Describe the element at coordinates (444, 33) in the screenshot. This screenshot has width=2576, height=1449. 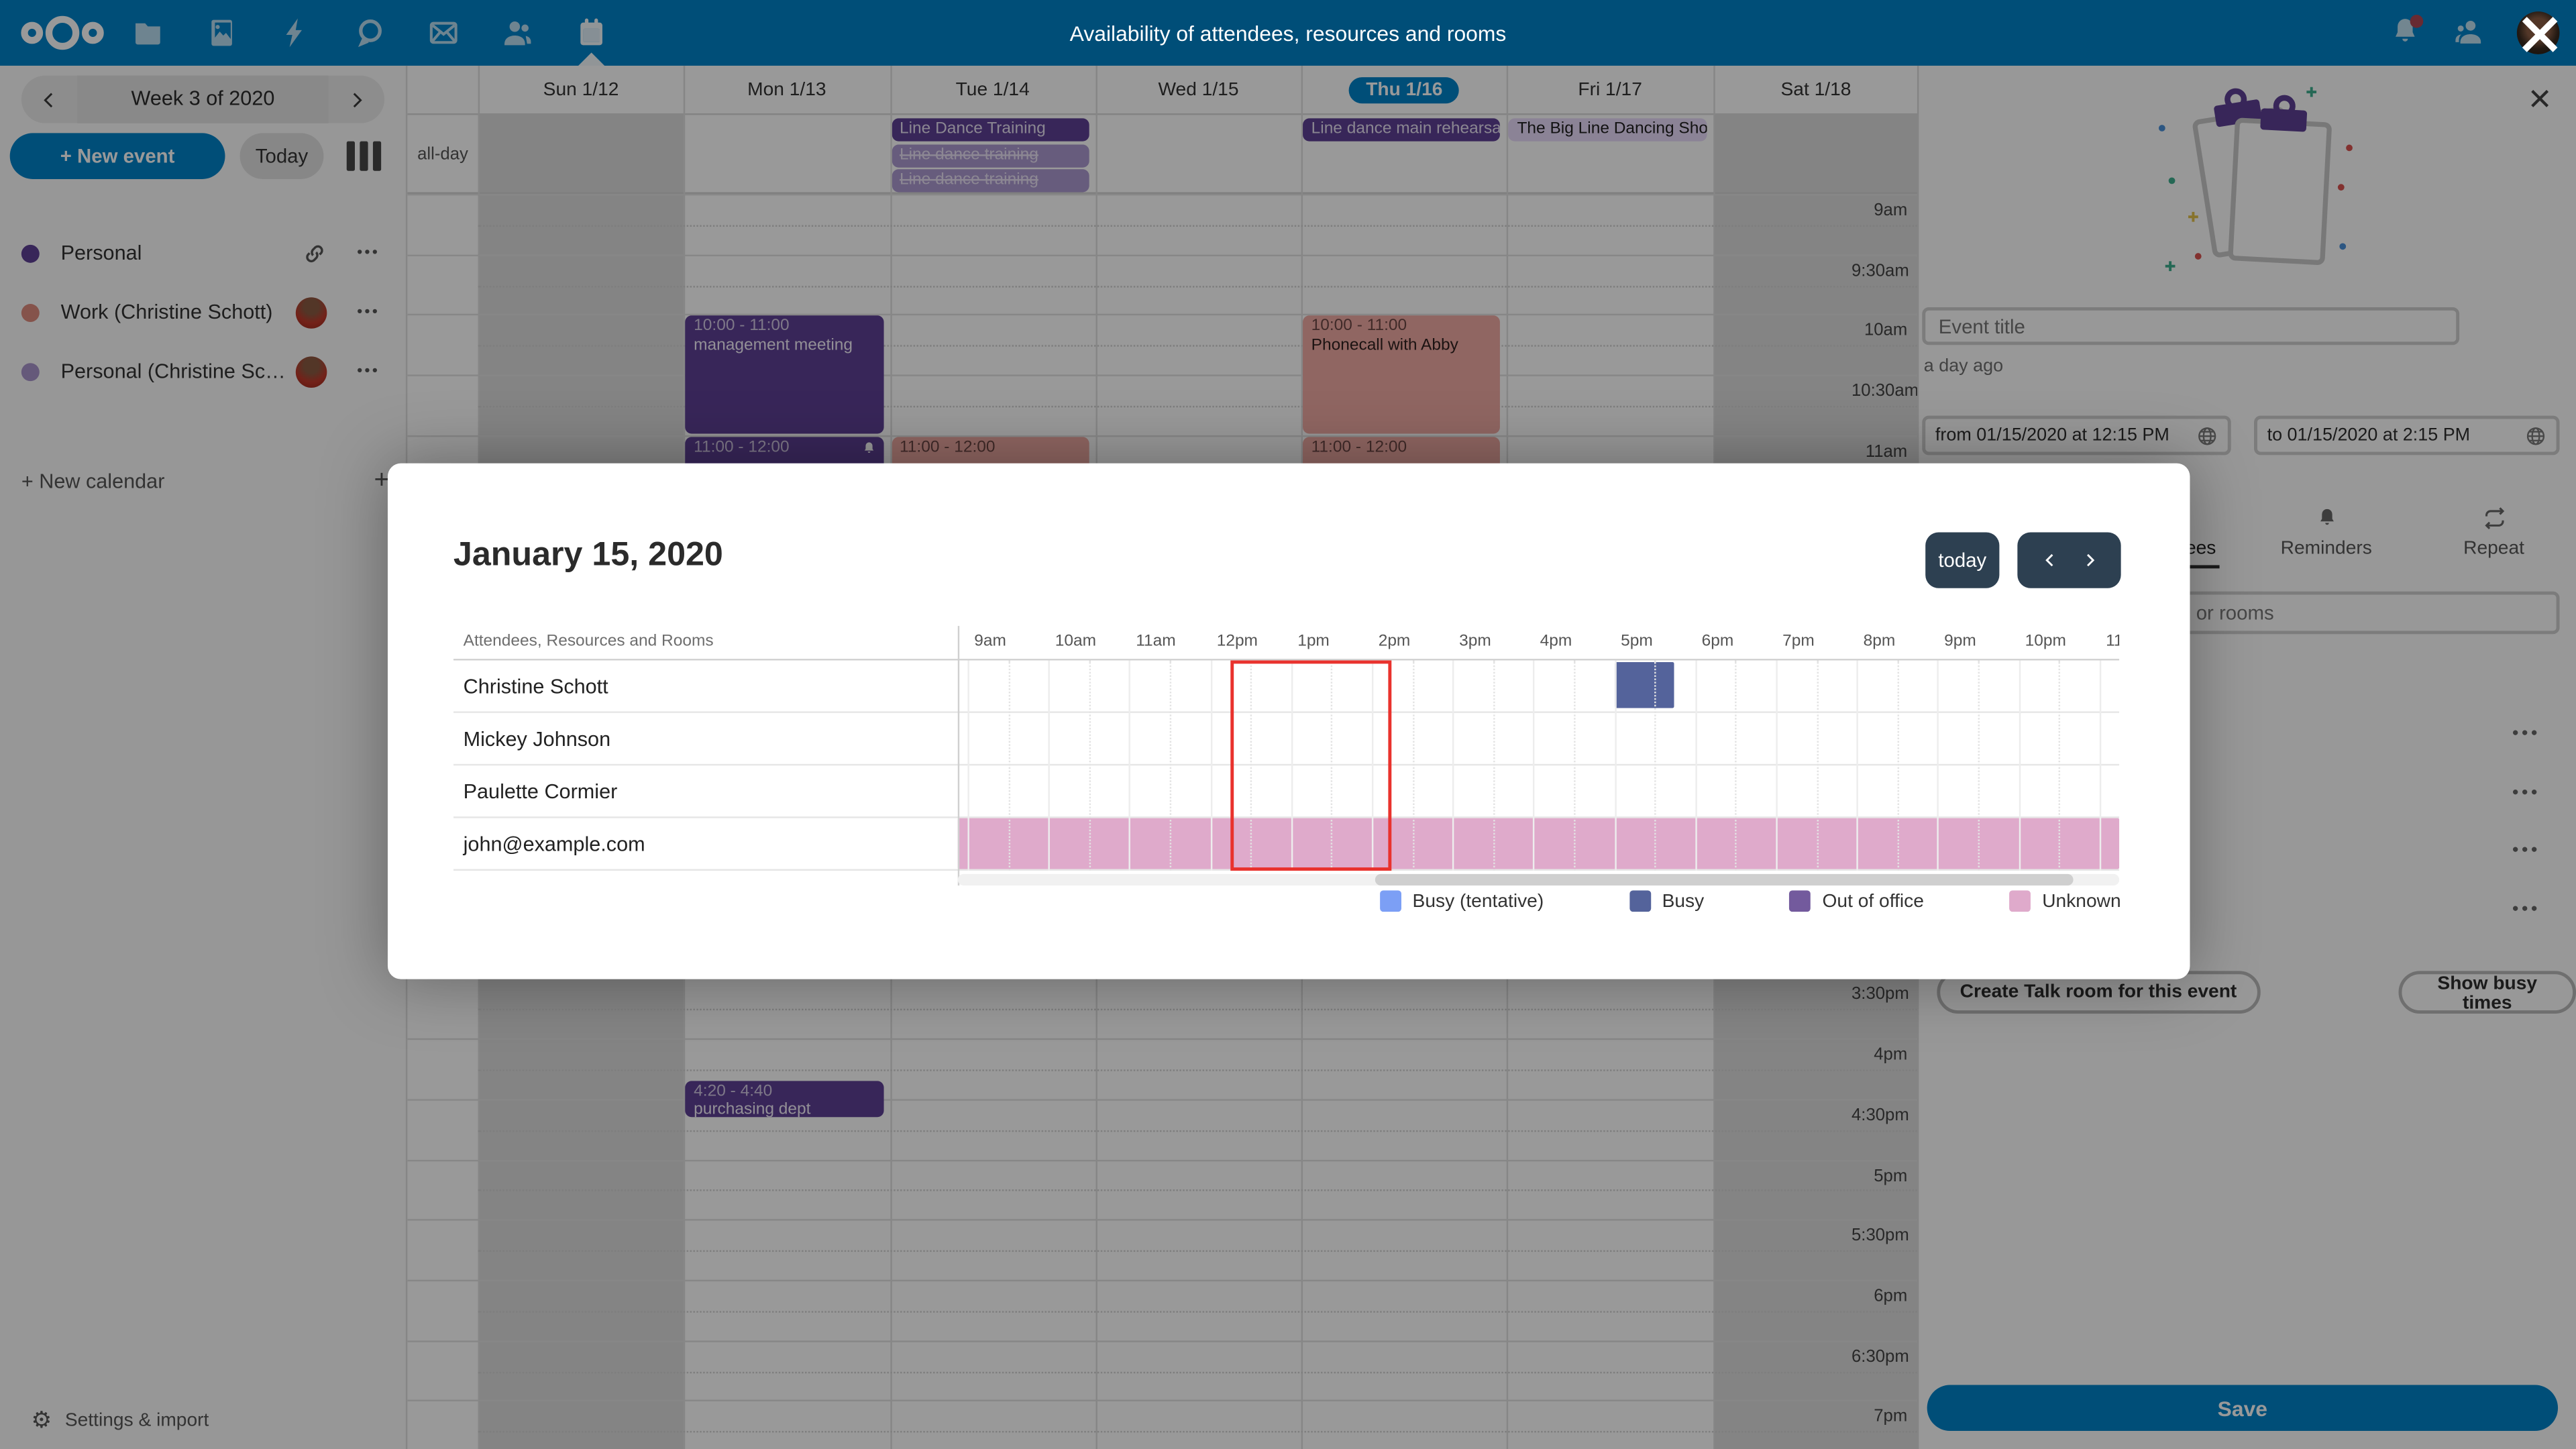
I see `mail-app-icon` at that location.